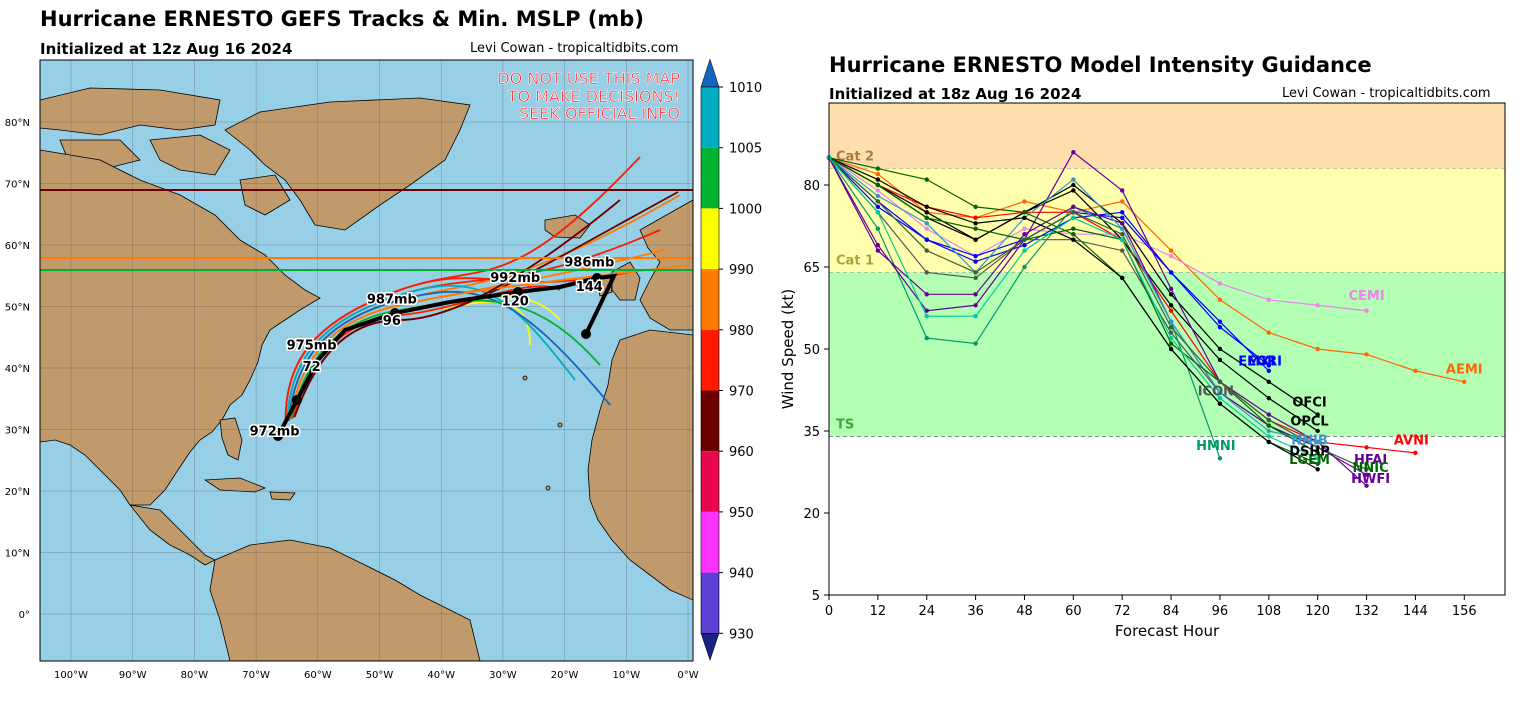  Describe the element at coordinates (17, 431) in the screenshot. I see `lat-tick-label: 30°N` at that location.